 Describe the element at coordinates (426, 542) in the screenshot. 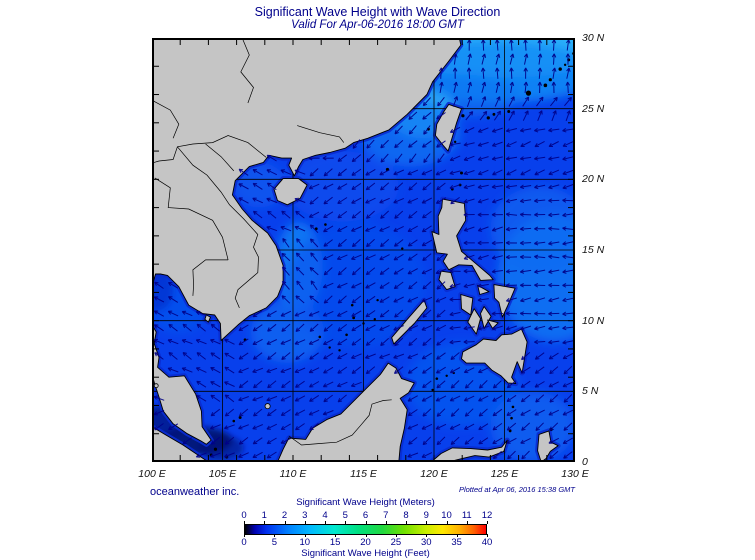

I see `legend-tick-value: 30` at that location.